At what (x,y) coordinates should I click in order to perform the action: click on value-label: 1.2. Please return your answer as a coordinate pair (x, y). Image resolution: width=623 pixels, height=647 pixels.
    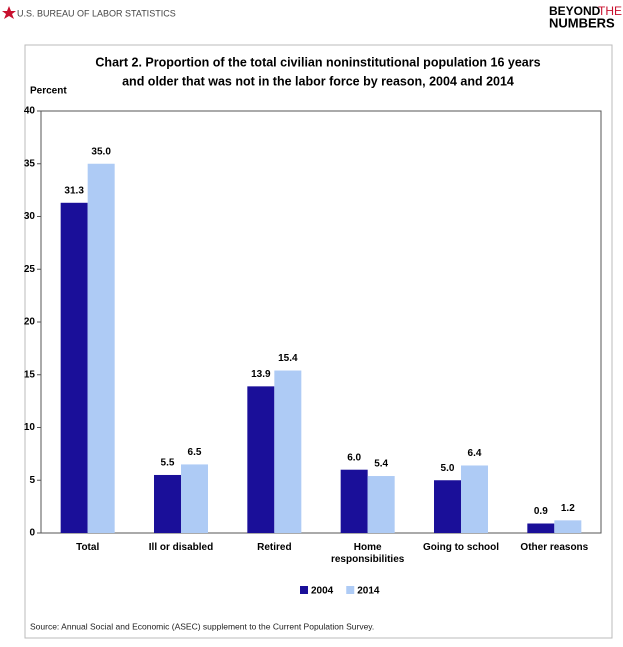
    Looking at the image, I should click on (568, 508).